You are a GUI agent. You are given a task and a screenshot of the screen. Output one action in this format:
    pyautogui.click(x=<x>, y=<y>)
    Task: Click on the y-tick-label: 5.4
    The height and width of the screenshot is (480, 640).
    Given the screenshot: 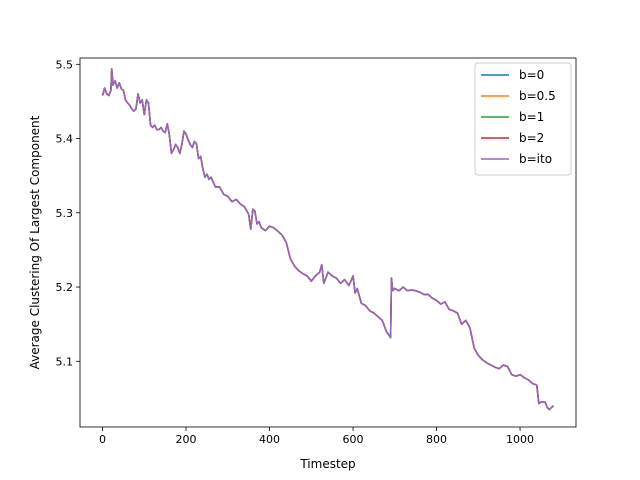 What is the action you would take?
    pyautogui.click(x=65, y=139)
    